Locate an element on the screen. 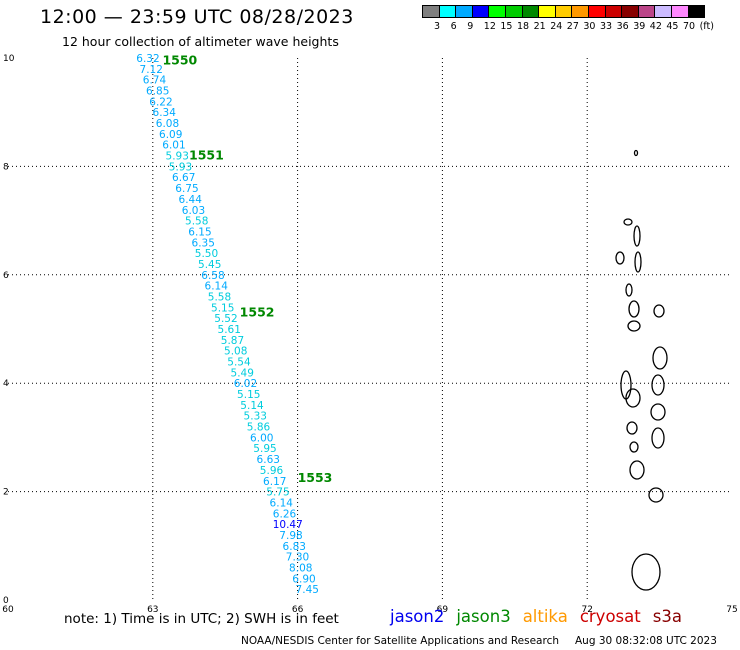 This screenshot has height=650, width=740. y-tick-label: 10 is located at coordinates (9, 59).